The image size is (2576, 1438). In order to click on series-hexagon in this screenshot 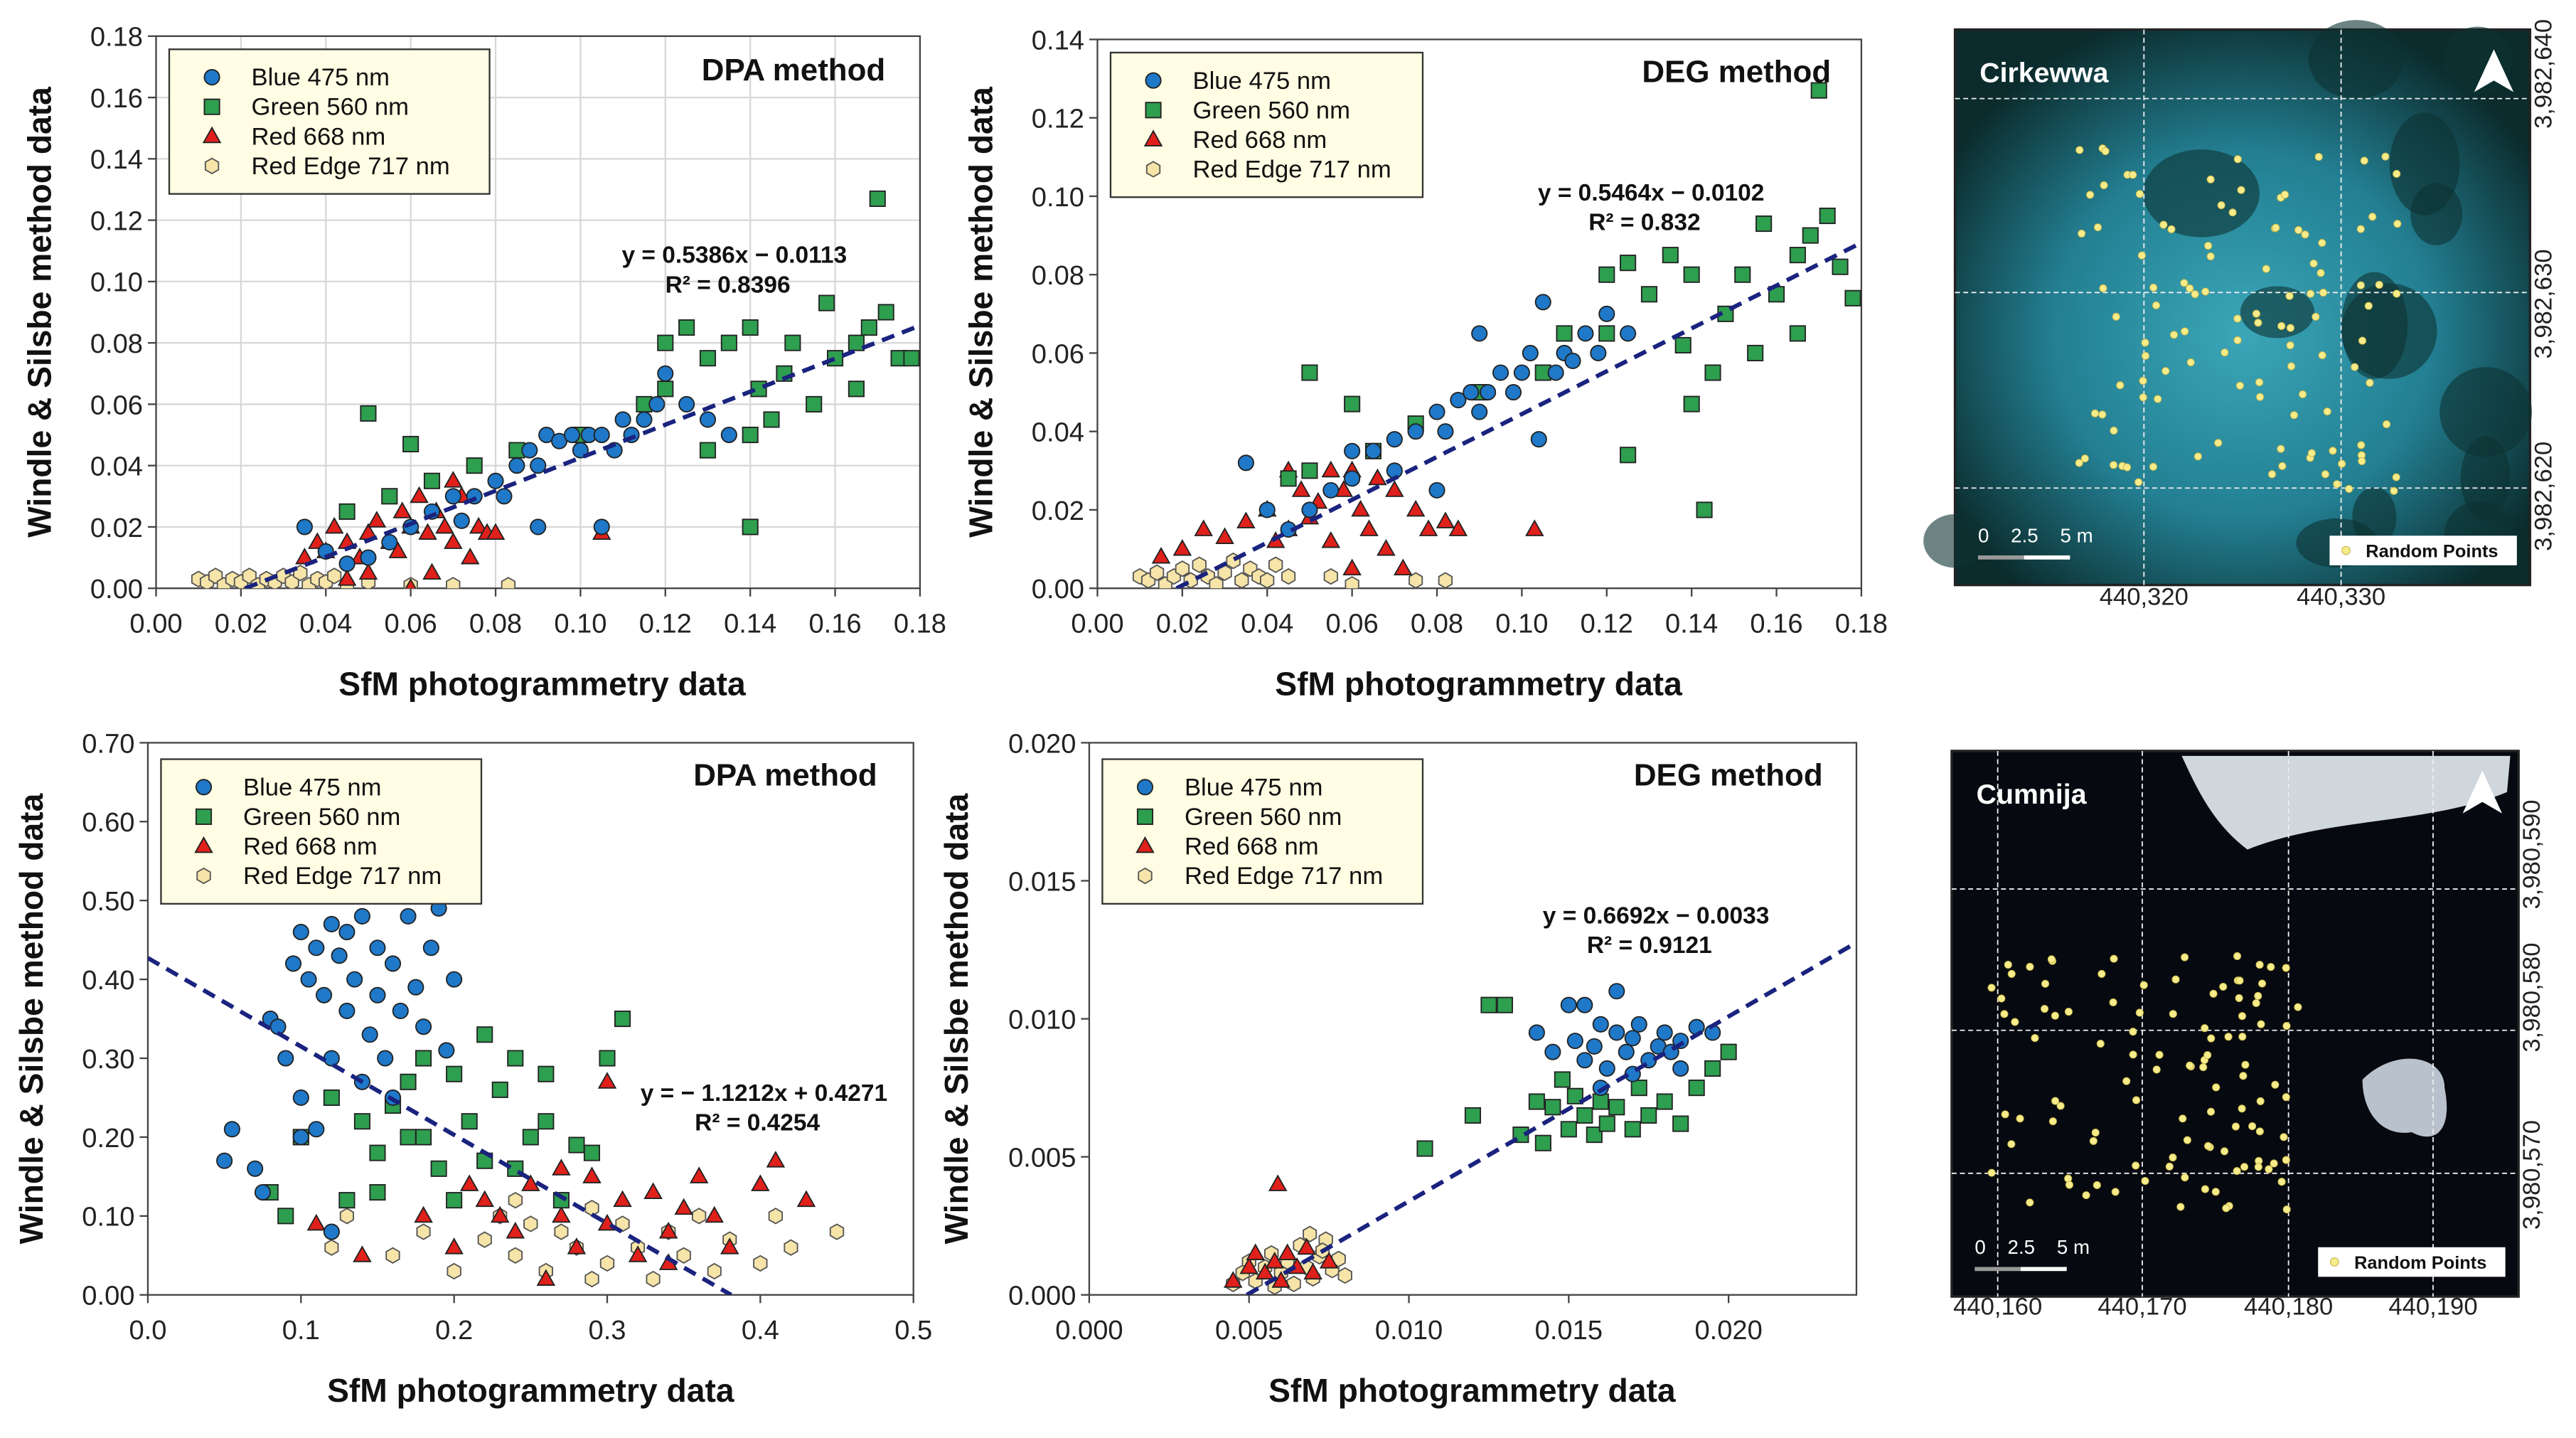, I will do `click(584, 1239)`.